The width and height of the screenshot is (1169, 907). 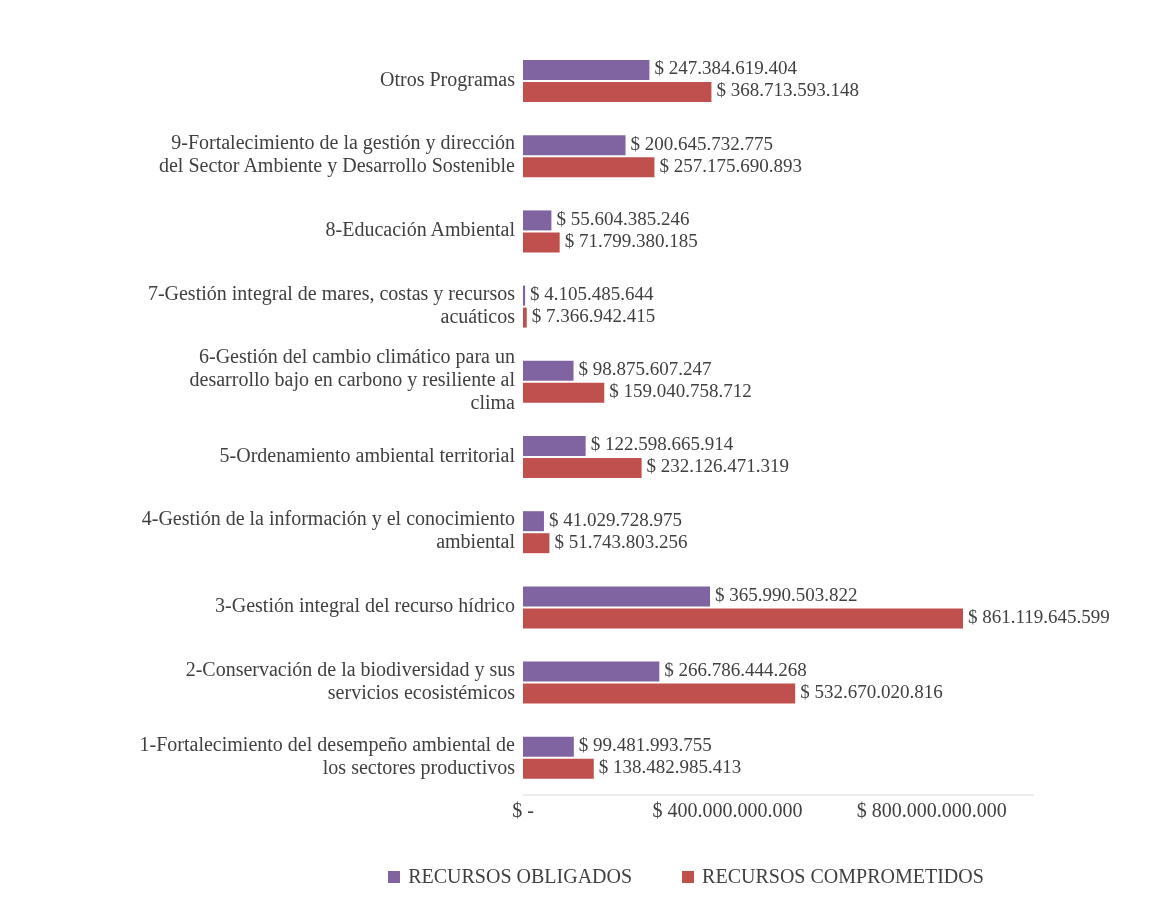 What do you see at coordinates (727, 810) in the screenshot?
I see `x-tick-label: $ 400.000.000.000` at bounding box center [727, 810].